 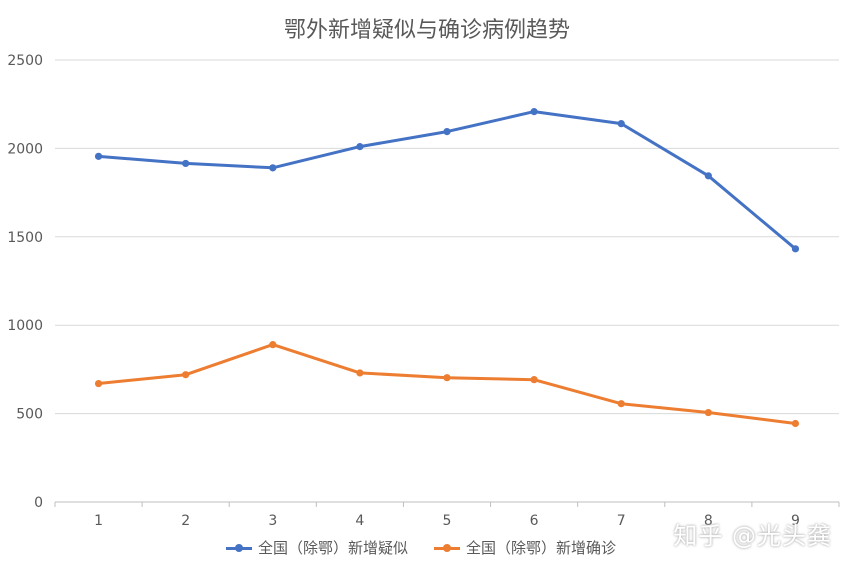 What do you see at coordinates (25, 61) in the screenshot?
I see `y-tick-label: 2500` at bounding box center [25, 61].